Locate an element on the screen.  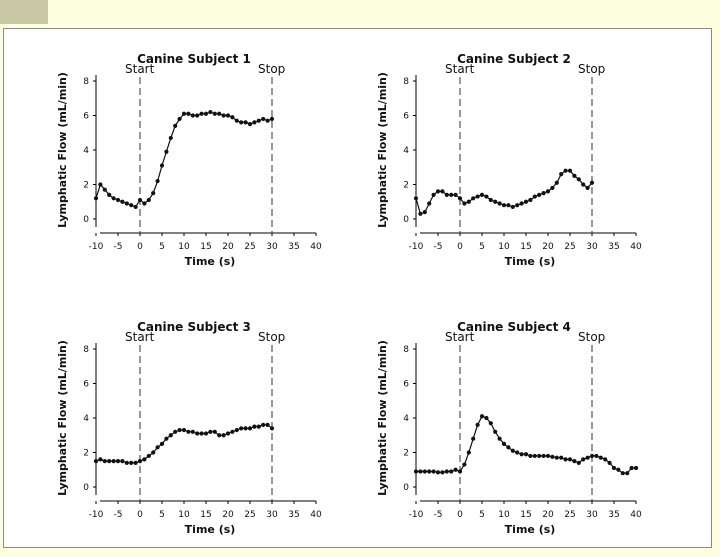
chart-title: Canine Subject 2 is located at coordinates (514, 59).